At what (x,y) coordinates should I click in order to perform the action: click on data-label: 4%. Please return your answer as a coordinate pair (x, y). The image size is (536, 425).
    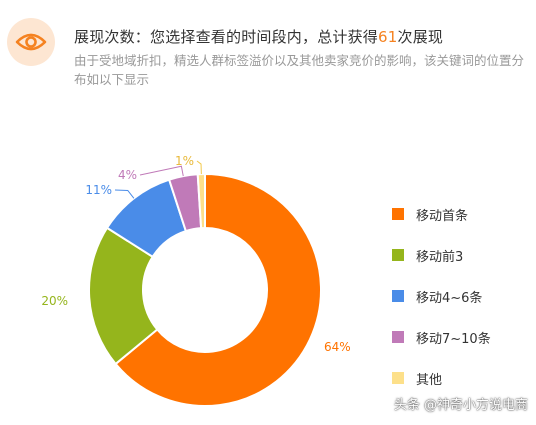
    Looking at the image, I should click on (127, 175).